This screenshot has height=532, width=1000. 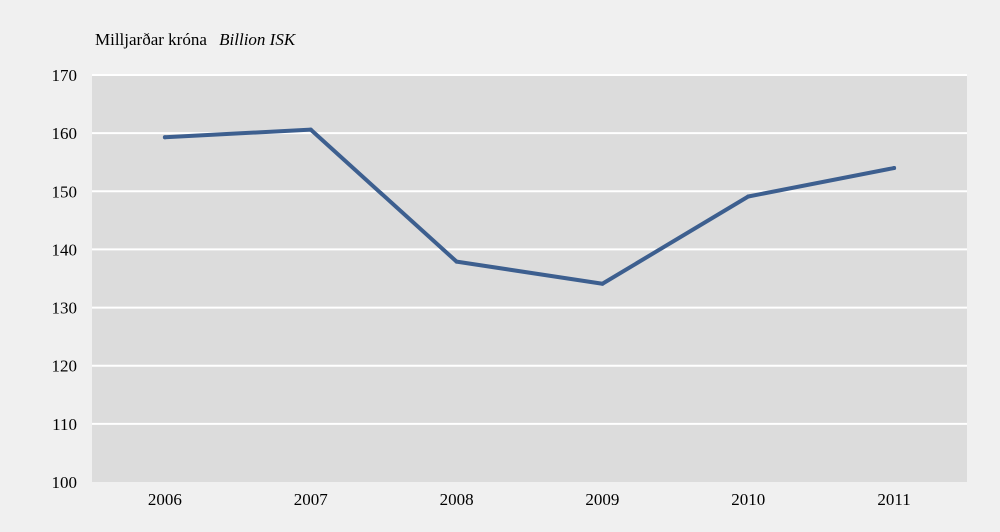 I want to click on y-axis-label-is: Milljarðar króna, so click(x=151, y=39).